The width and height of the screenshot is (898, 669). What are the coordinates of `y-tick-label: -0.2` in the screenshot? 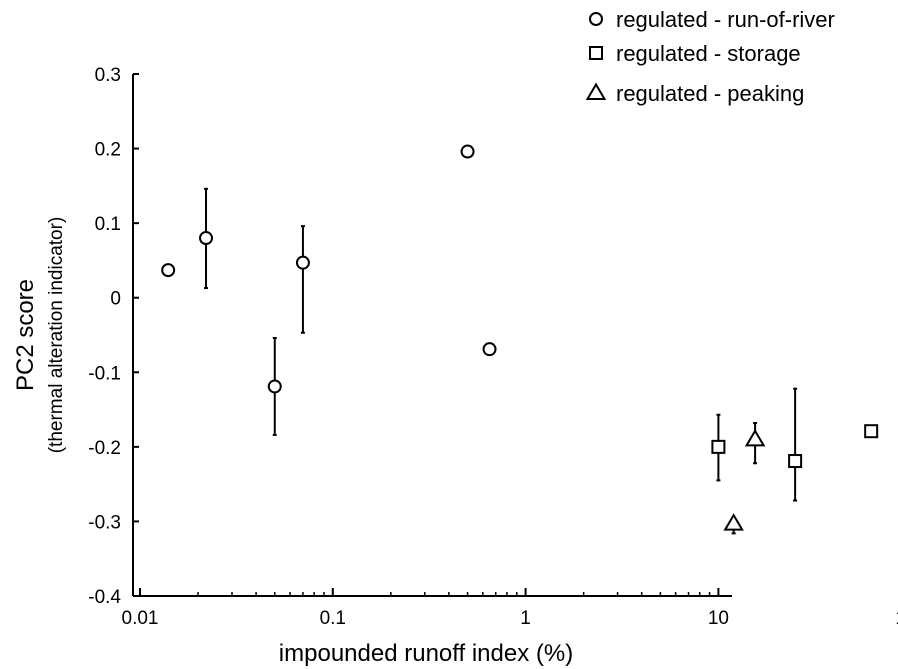 It's located at (104, 448).